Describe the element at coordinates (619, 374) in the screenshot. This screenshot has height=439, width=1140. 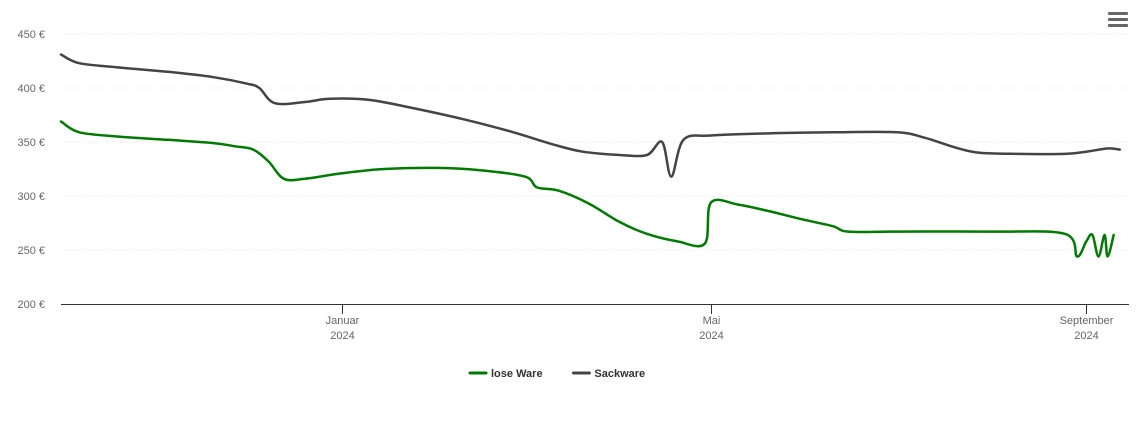
I see `legend-label: Sackware` at that location.